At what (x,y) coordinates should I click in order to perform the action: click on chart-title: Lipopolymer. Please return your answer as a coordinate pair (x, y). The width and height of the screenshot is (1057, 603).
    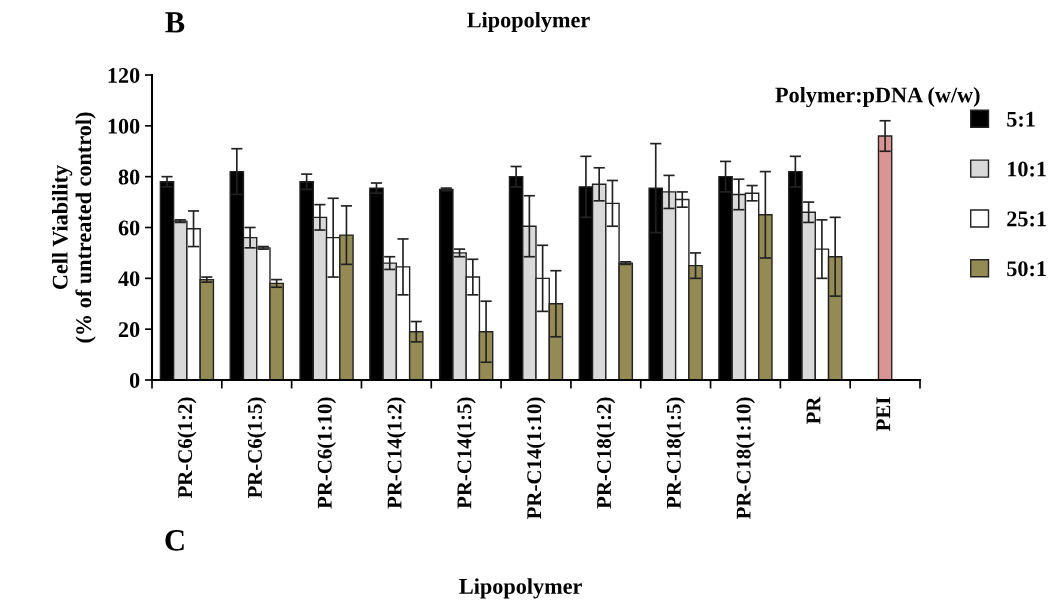
    Looking at the image, I should click on (528, 22).